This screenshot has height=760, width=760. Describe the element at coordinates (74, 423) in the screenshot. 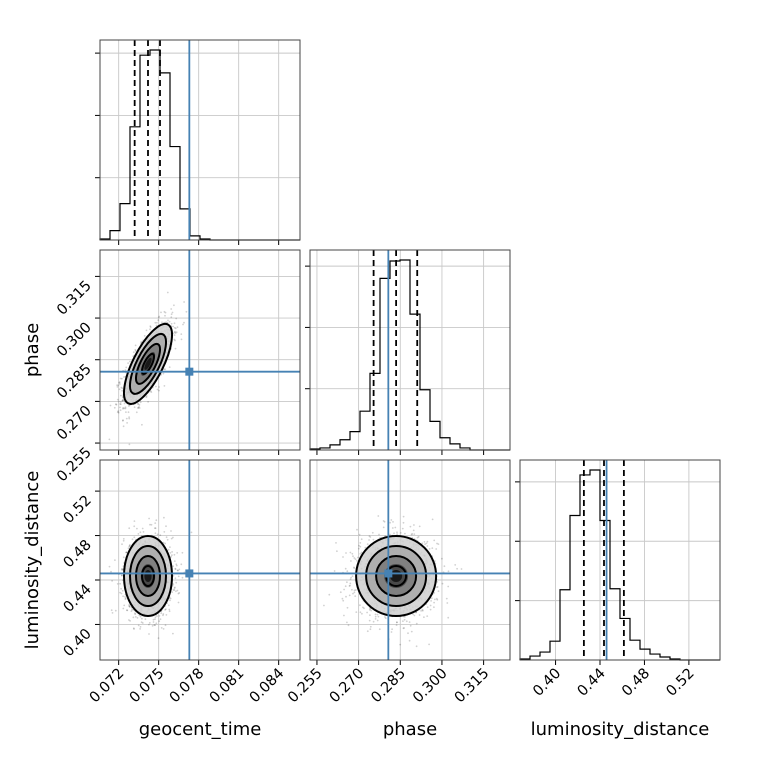

I see `y-tick-label: 0.270` at that location.